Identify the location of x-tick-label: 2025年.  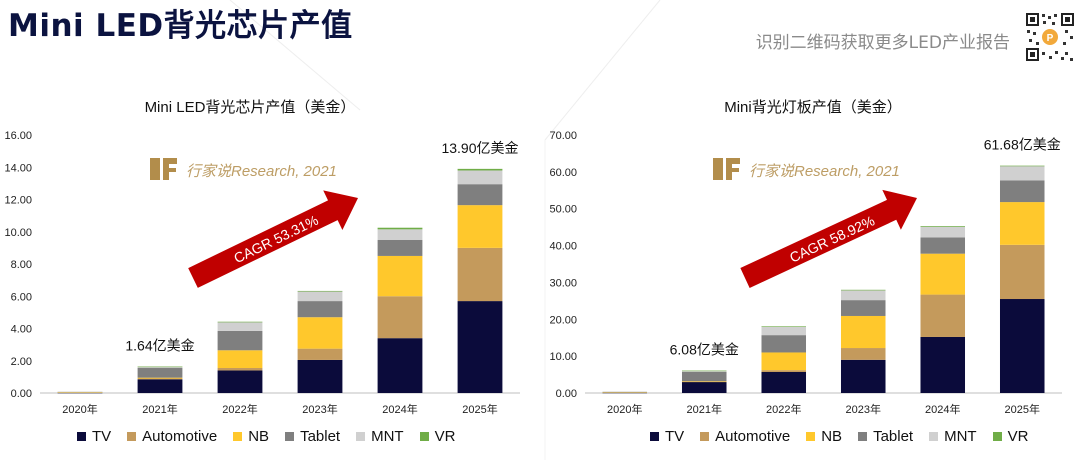
(1022, 409).